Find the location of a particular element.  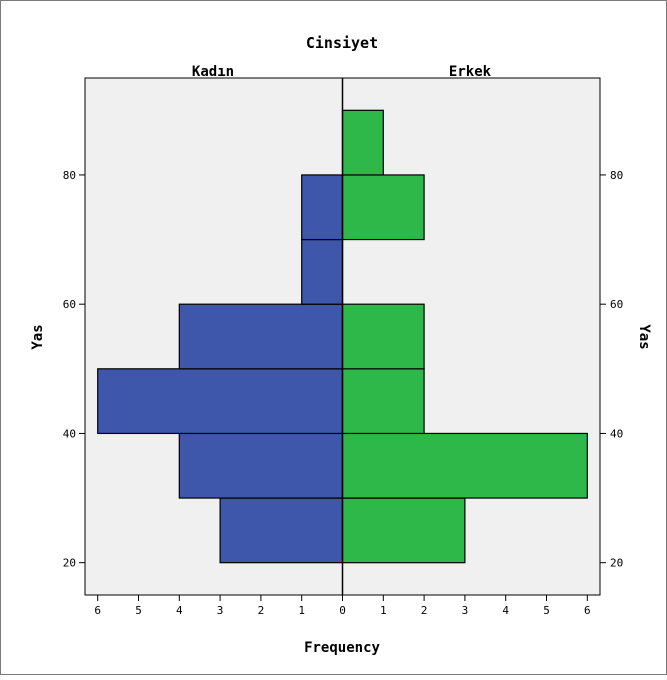

panel-title-right: Erkek is located at coordinates (470, 72).